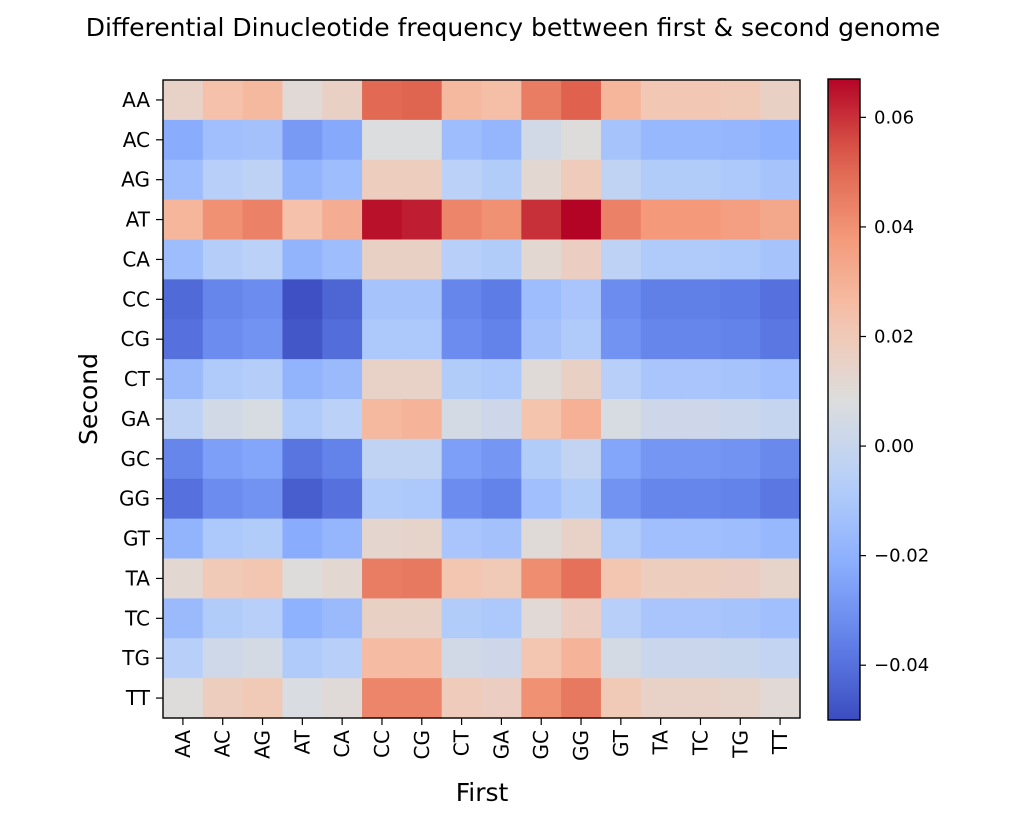  I want to click on x-tick-label: AA, so click(183, 744).